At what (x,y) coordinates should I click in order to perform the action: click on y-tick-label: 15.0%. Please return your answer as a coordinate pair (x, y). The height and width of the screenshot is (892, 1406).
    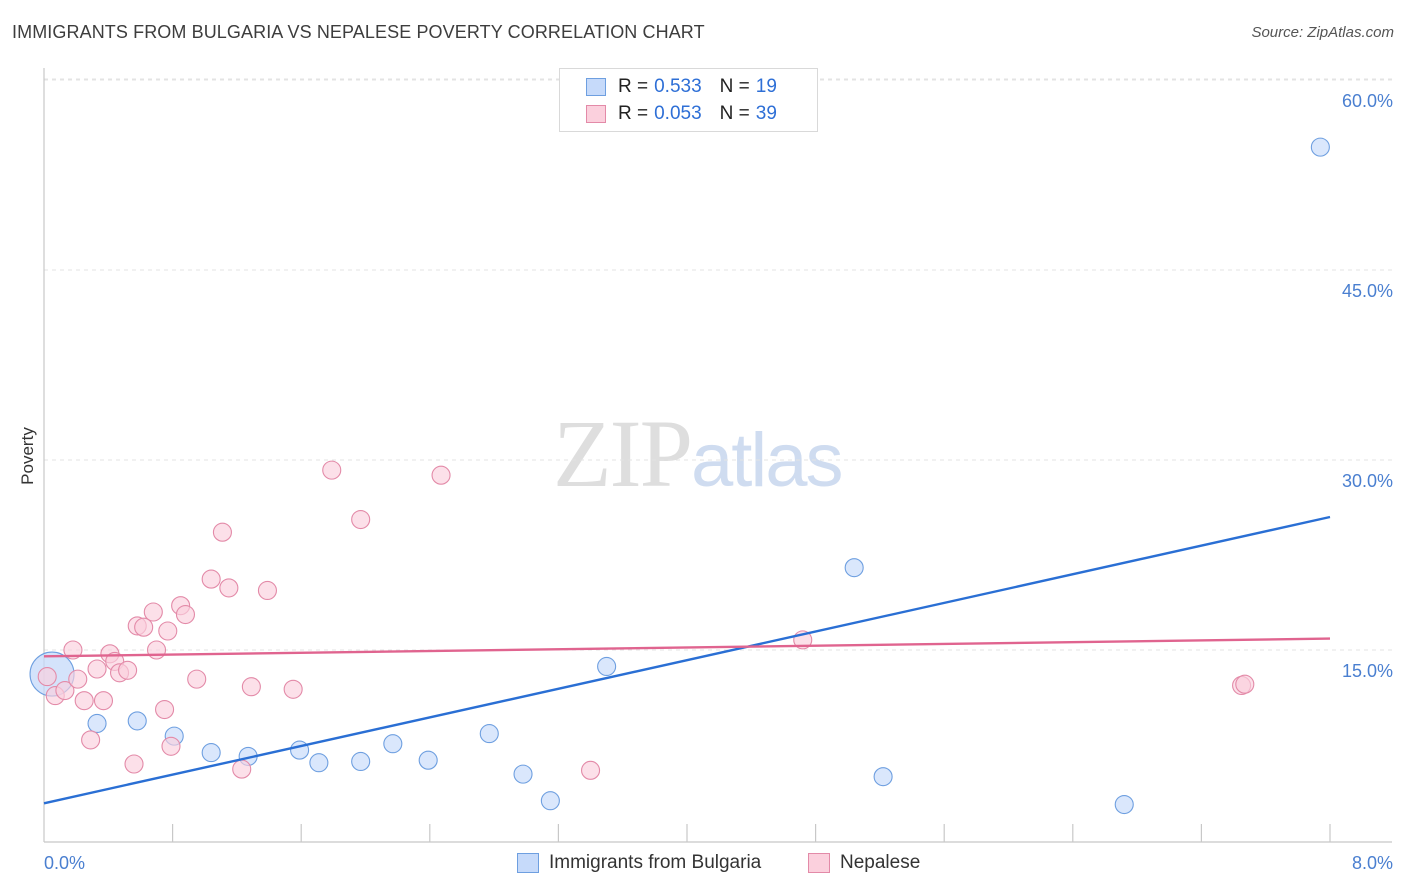
    Looking at the image, I should click on (1367, 671).